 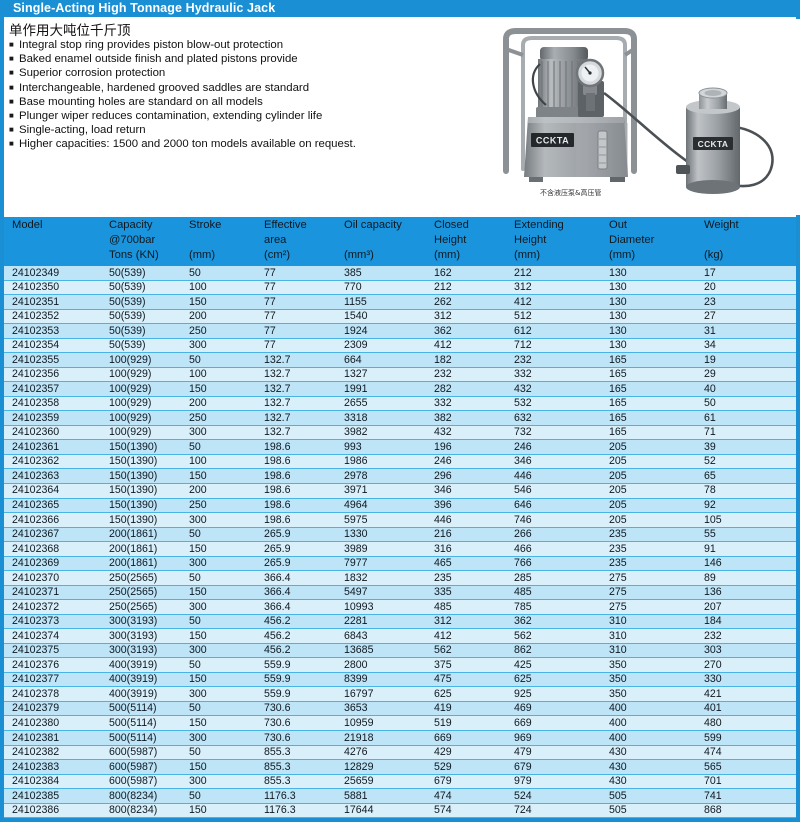 What do you see at coordinates (400, 709) in the screenshot?
I see `table-row: 24102379 500(5114) 50 730.6 3653 419 469 400 401` at bounding box center [400, 709].